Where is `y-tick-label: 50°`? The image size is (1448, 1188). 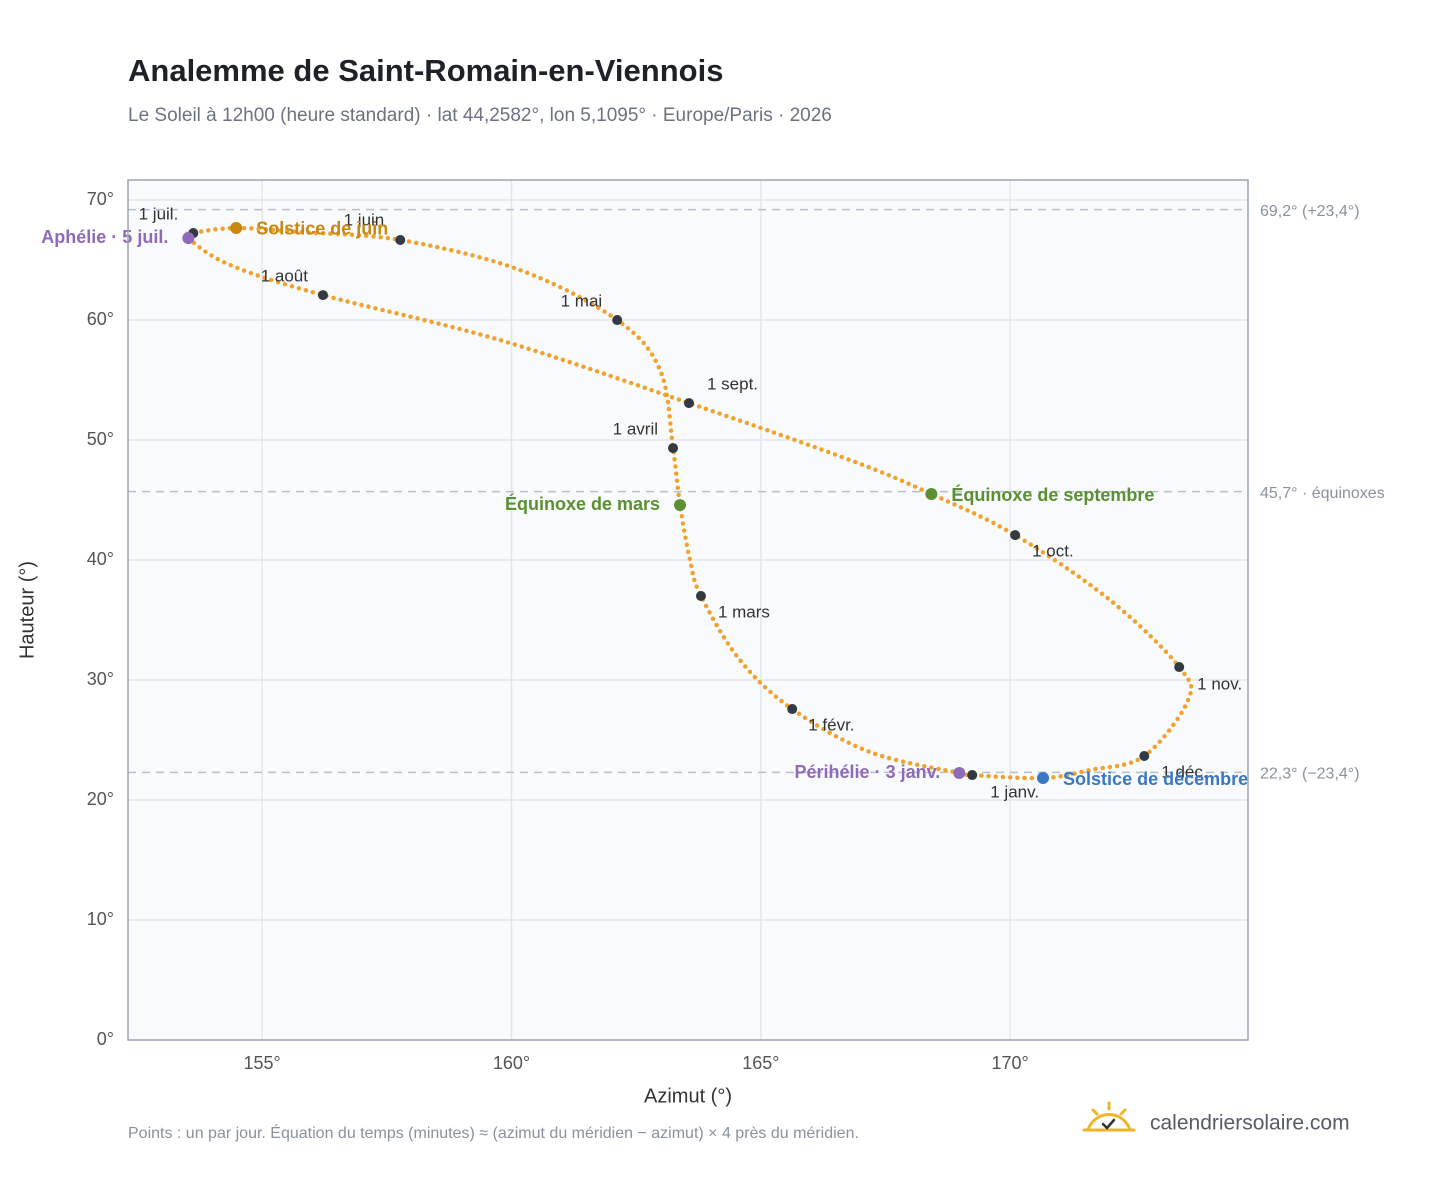
y-tick-label: 50° is located at coordinates (100, 439).